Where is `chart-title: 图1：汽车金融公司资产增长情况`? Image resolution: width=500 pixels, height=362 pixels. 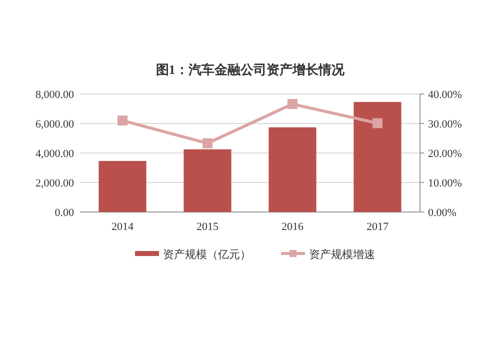
chart-title: 图1：汽车金融公司资产增长情况 is located at coordinates (251, 69).